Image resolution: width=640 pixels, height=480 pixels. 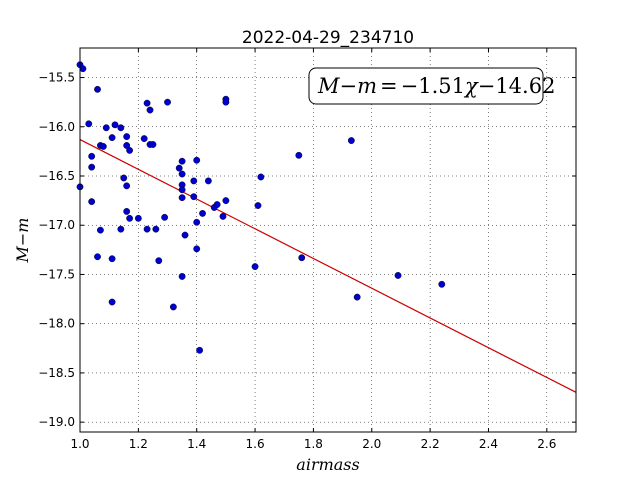 I want to click on equation-text: M−m = −1.51χ−14.62, so click(x=436, y=86).